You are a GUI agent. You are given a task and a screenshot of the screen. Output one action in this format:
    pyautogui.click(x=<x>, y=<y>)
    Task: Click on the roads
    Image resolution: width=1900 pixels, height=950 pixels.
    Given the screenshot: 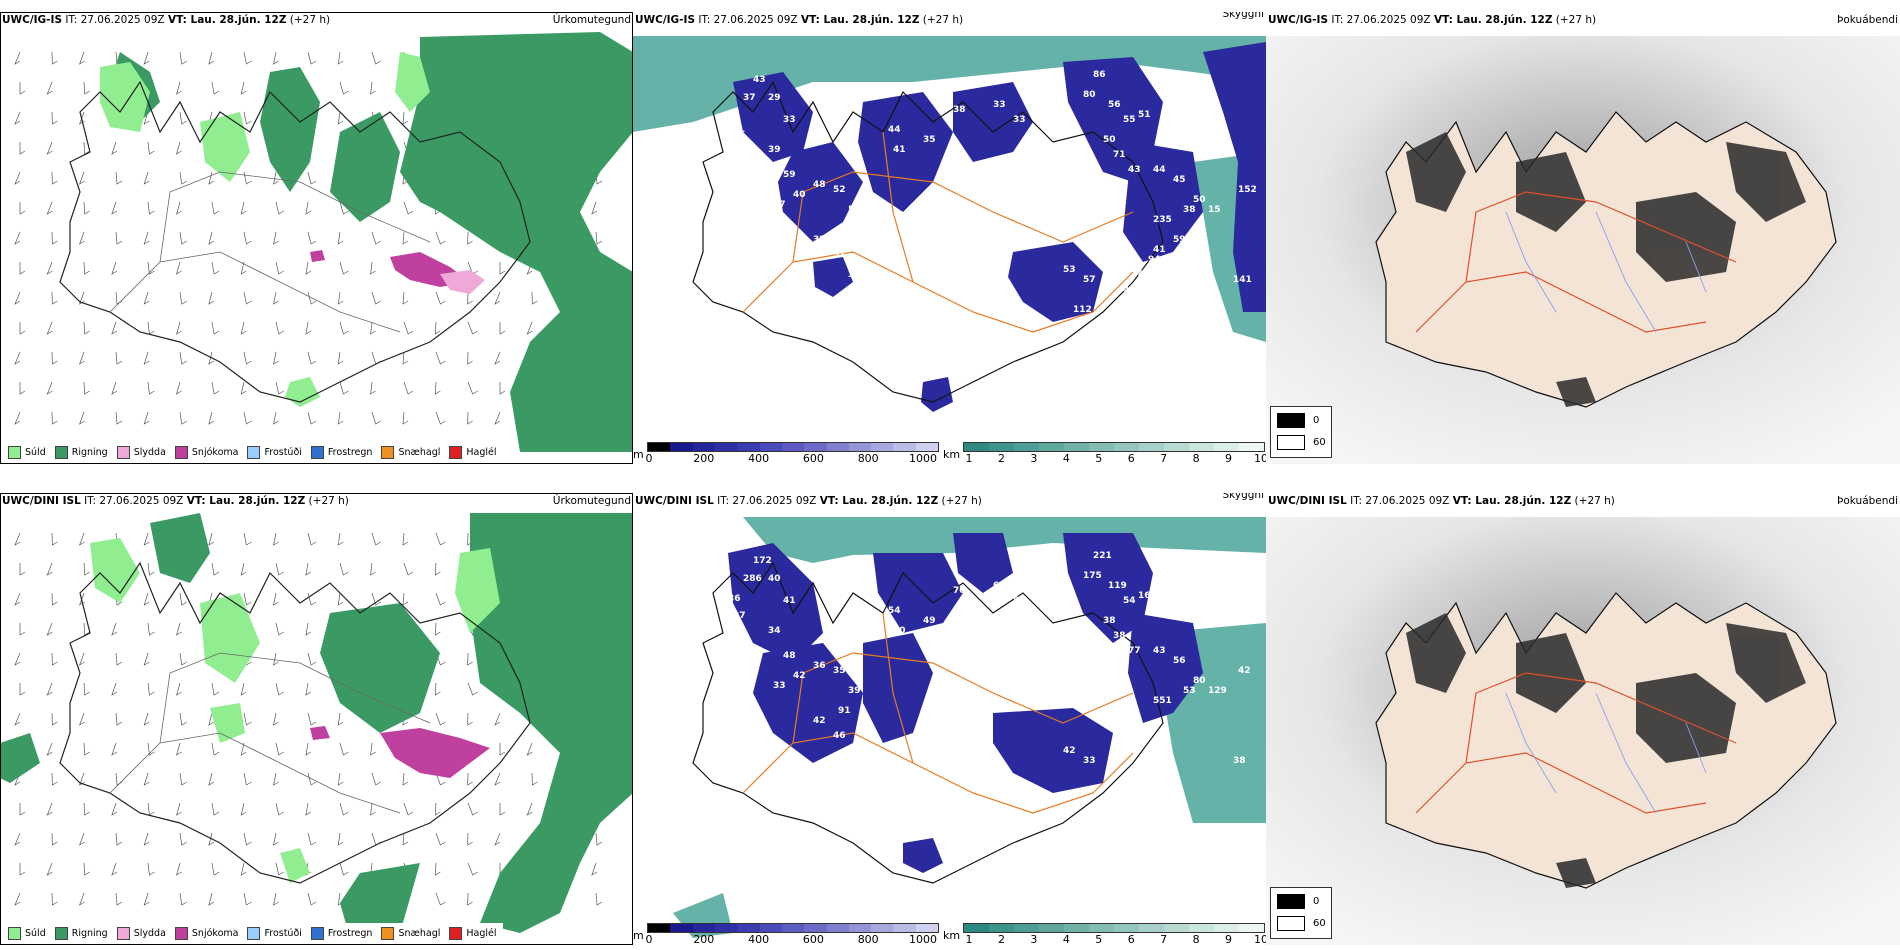 What is the action you would take?
    pyautogui.click(x=1576, y=743)
    